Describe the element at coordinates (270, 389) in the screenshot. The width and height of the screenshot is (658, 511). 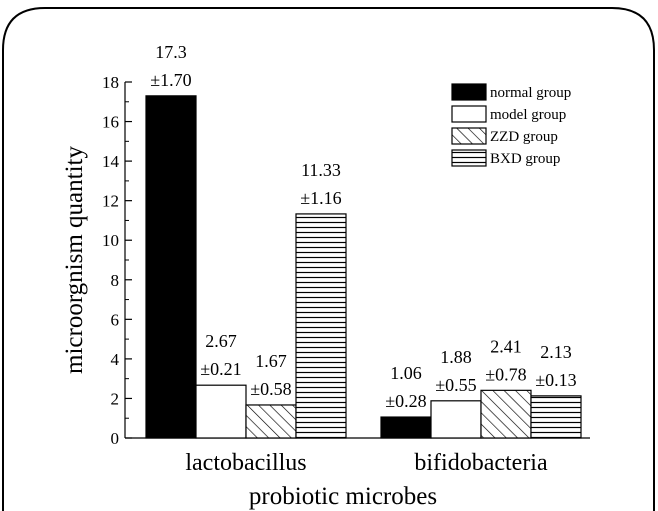
I see `bar-error-label: ±0.58` at that location.